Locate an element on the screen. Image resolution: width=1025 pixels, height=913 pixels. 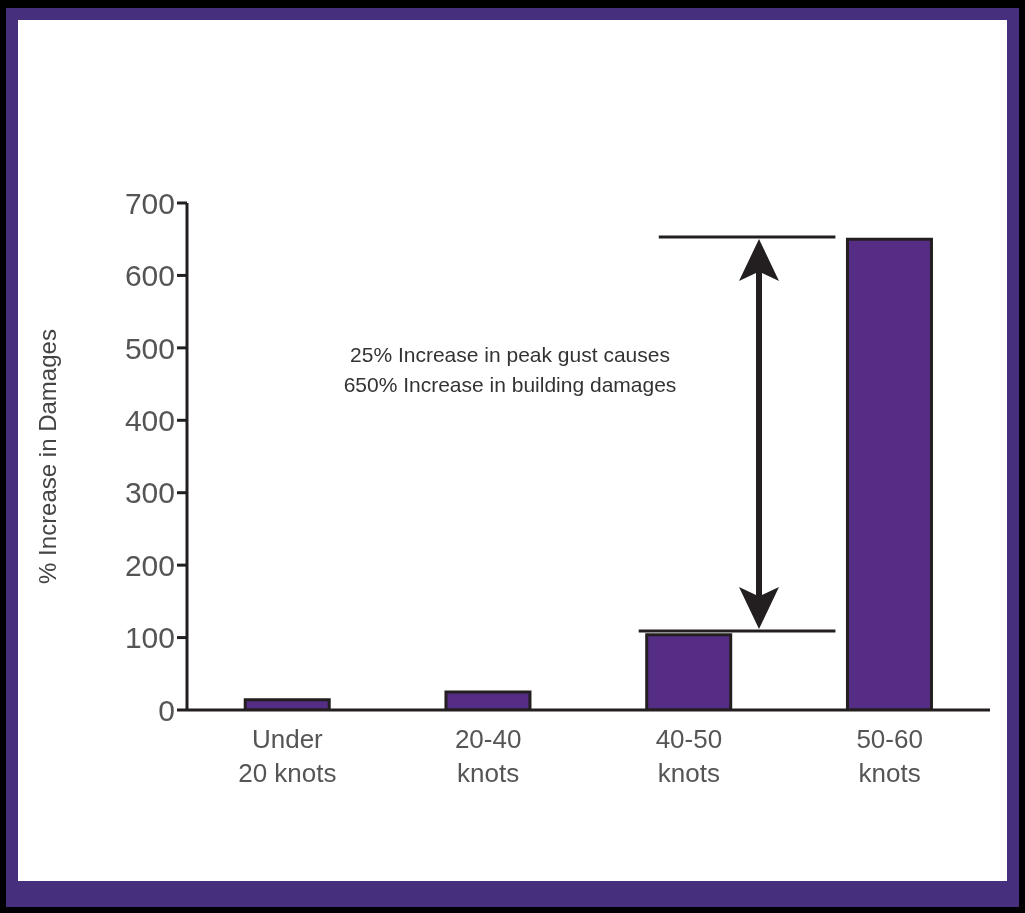
y-tick-label: 0 is located at coordinates (166, 710).